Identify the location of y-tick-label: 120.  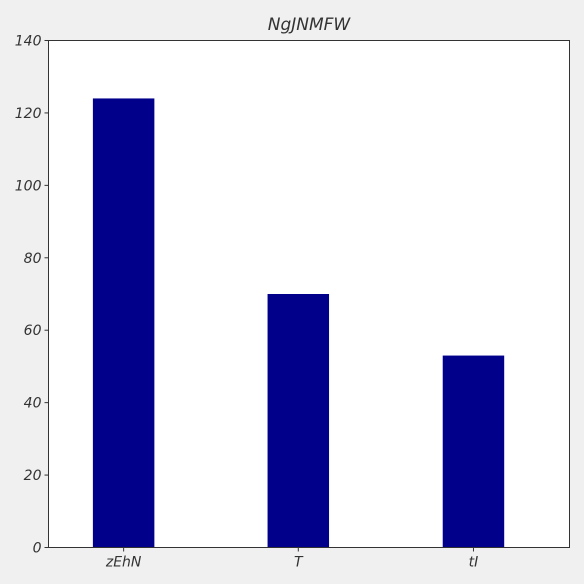
(28, 114).